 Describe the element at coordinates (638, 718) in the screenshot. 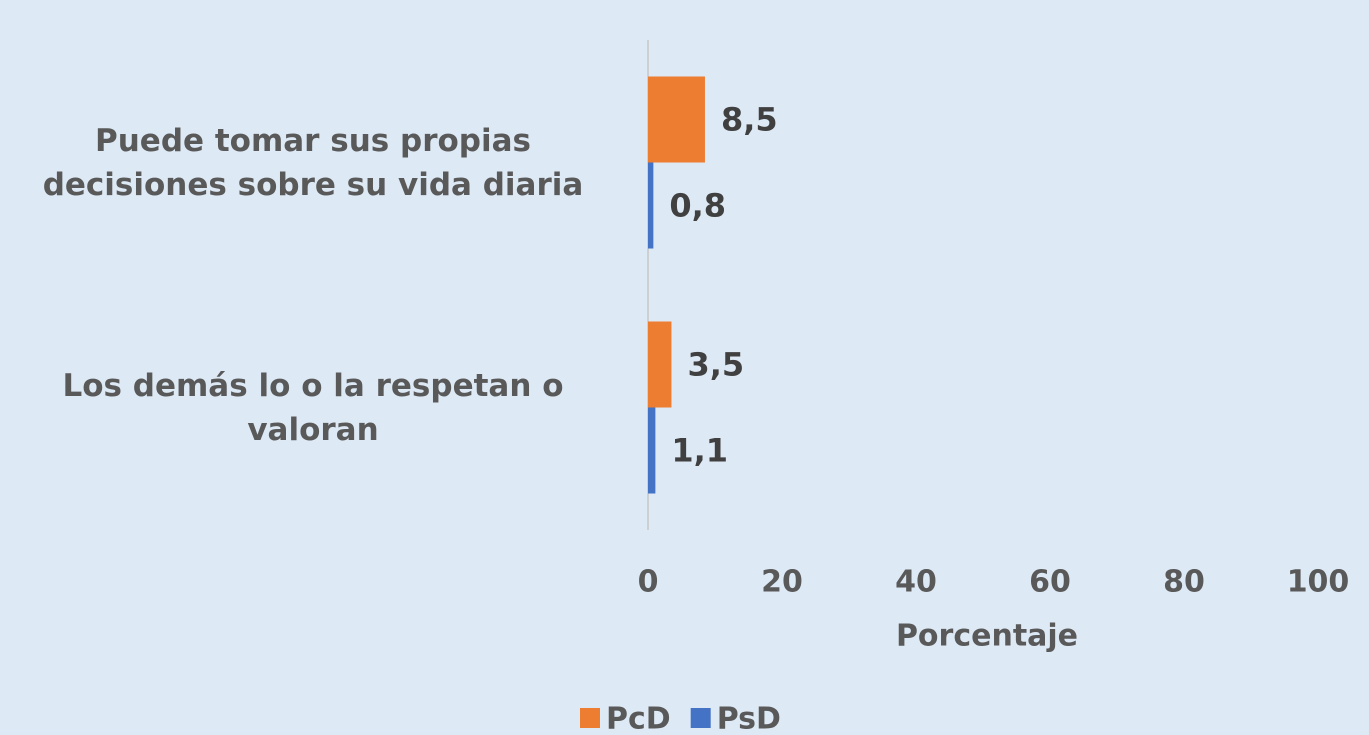

I see `legend-label: PcD` at that location.